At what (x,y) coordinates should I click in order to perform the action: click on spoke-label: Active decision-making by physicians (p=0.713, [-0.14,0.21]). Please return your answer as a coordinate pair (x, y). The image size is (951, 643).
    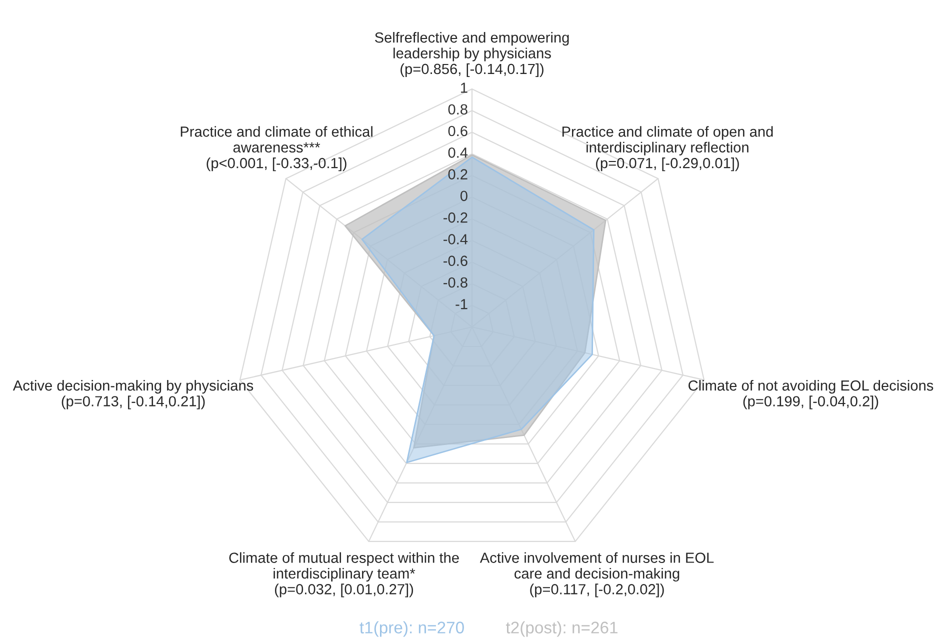
    Looking at the image, I should click on (133, 395).